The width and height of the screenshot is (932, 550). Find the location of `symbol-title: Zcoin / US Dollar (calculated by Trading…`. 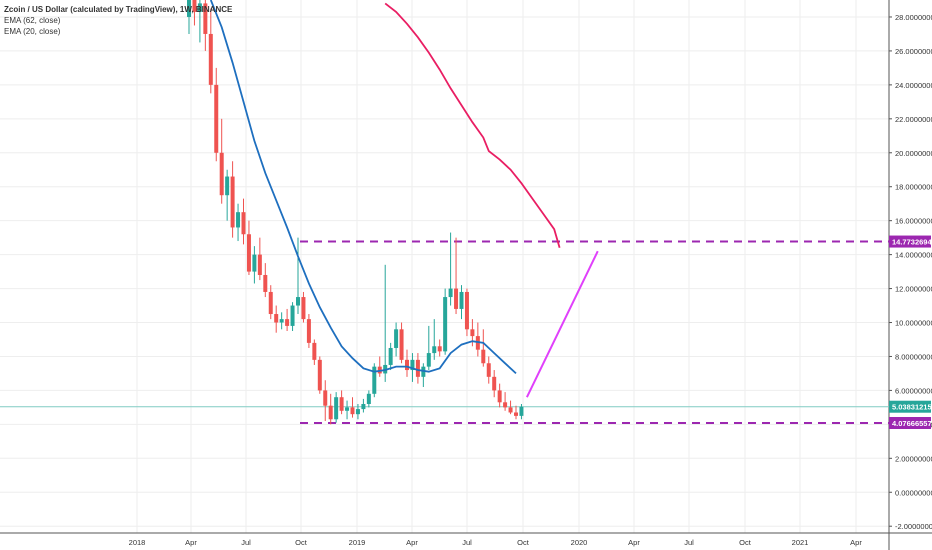

symbol-title: Zcoin / US Dollar (calculated by Trading… is located at coordinates (118, 9).